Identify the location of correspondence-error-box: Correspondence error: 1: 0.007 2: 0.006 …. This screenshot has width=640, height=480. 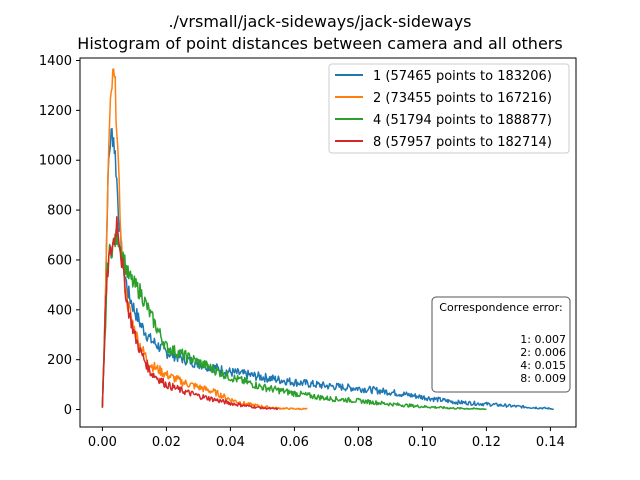
(501, 344).